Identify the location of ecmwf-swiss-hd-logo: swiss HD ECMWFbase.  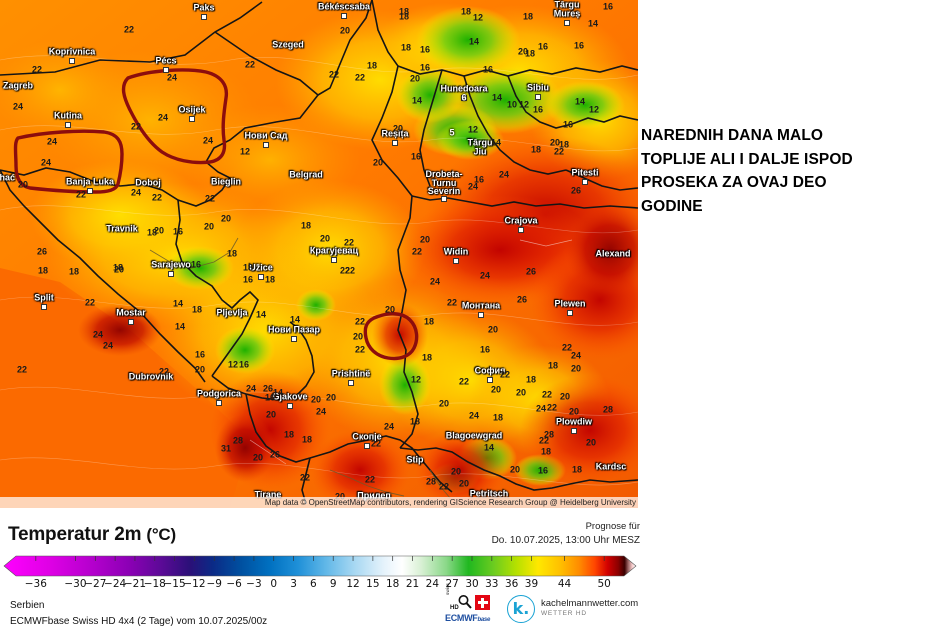
(474, 609).